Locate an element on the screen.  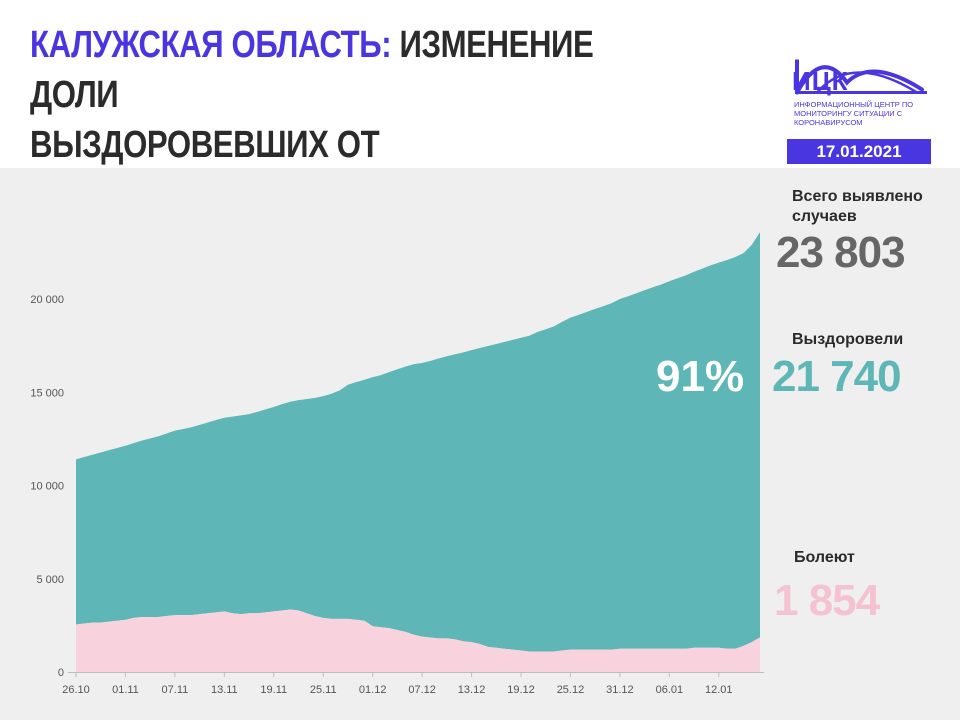
x-tick-label: 19.11 is located at coordinates (273, 690).